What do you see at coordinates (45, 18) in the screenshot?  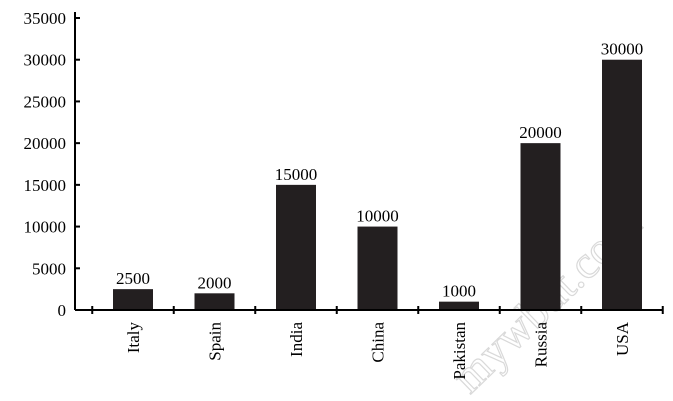 I see `y-tick-label: 35000` at bounding box center [45, 18].